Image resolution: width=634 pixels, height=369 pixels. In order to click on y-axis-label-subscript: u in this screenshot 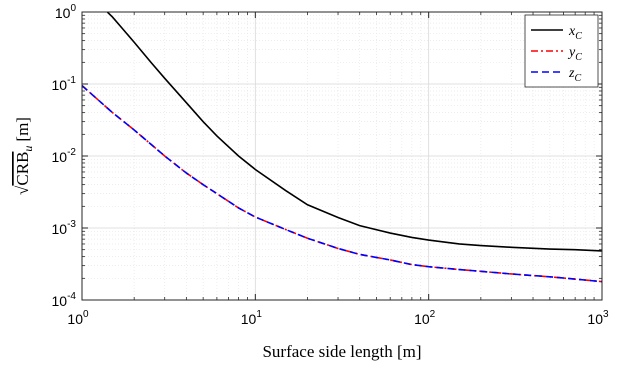, I will do `click(28, 149)`.